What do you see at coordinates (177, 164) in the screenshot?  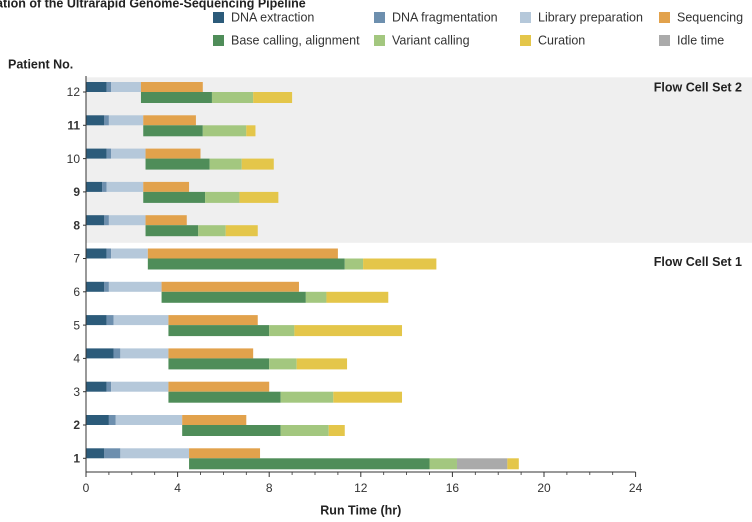 I see `bar-10-base_calling` at bounding box center [177, 164].